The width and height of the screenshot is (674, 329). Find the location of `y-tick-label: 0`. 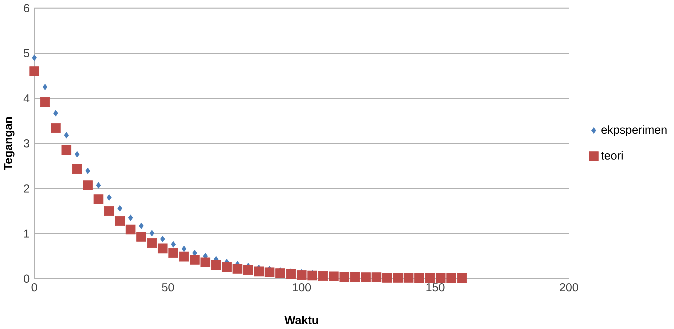

y-tick-label: 0 is located at coordinates (27, 279).